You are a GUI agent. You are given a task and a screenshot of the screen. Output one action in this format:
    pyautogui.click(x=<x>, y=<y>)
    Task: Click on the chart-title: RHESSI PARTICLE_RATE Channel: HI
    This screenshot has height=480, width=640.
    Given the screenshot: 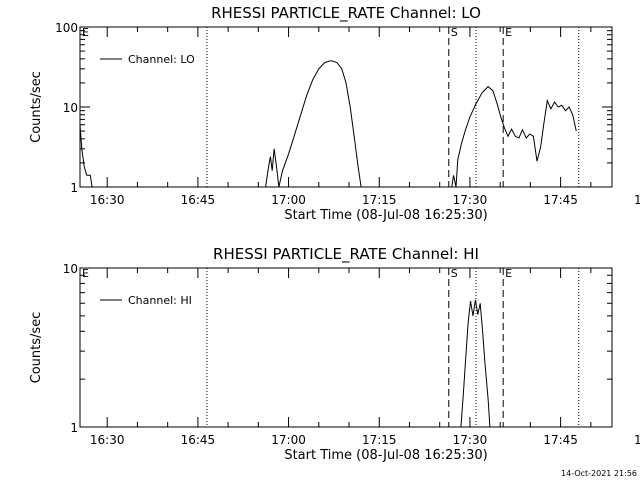 What is the action you would take?
    pyautogui.click(x=346, y=254)
    